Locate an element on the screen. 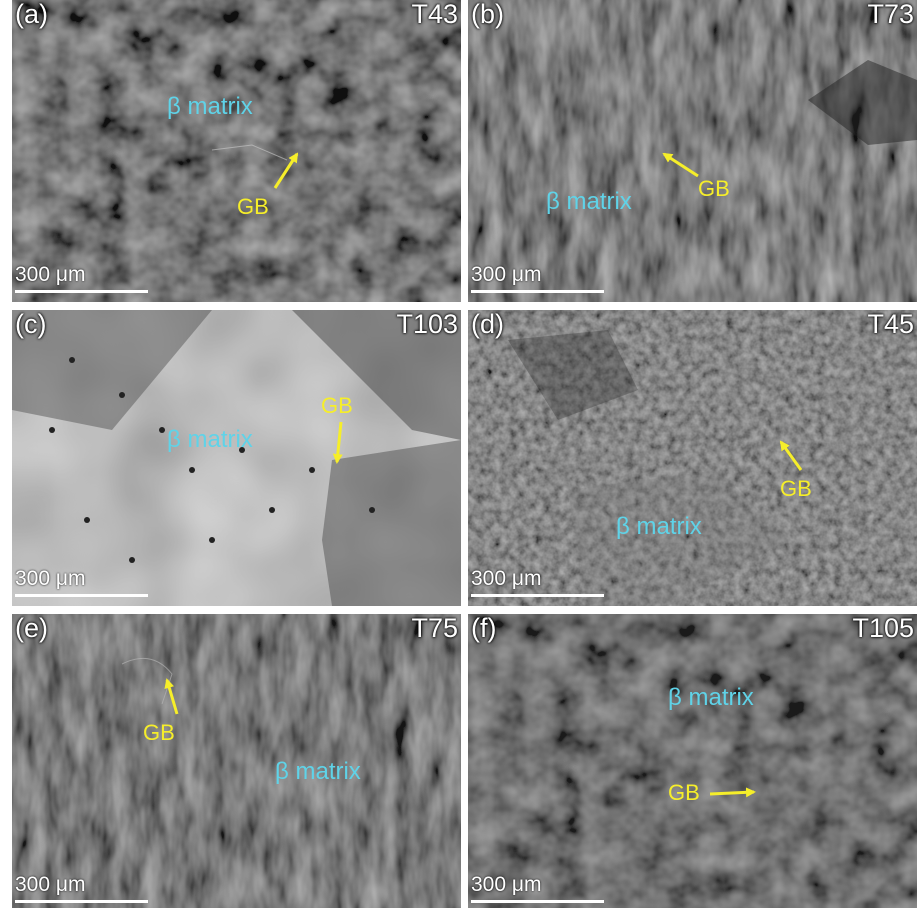  panel-label: (b) is located at coordinates (487, 14).